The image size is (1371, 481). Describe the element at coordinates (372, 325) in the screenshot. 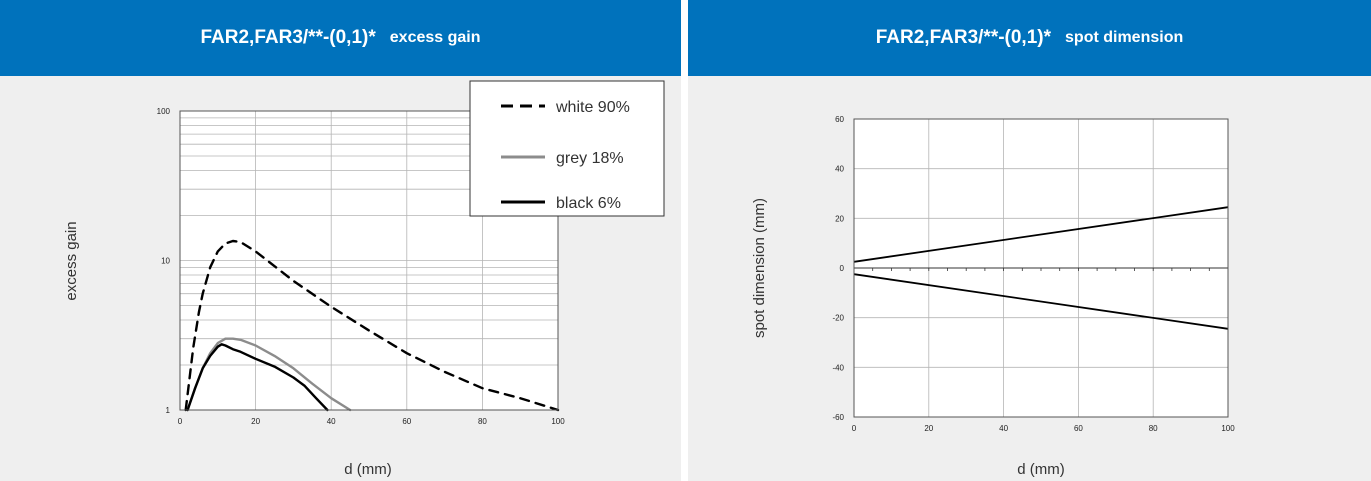

I see `series-line-white` at that location.